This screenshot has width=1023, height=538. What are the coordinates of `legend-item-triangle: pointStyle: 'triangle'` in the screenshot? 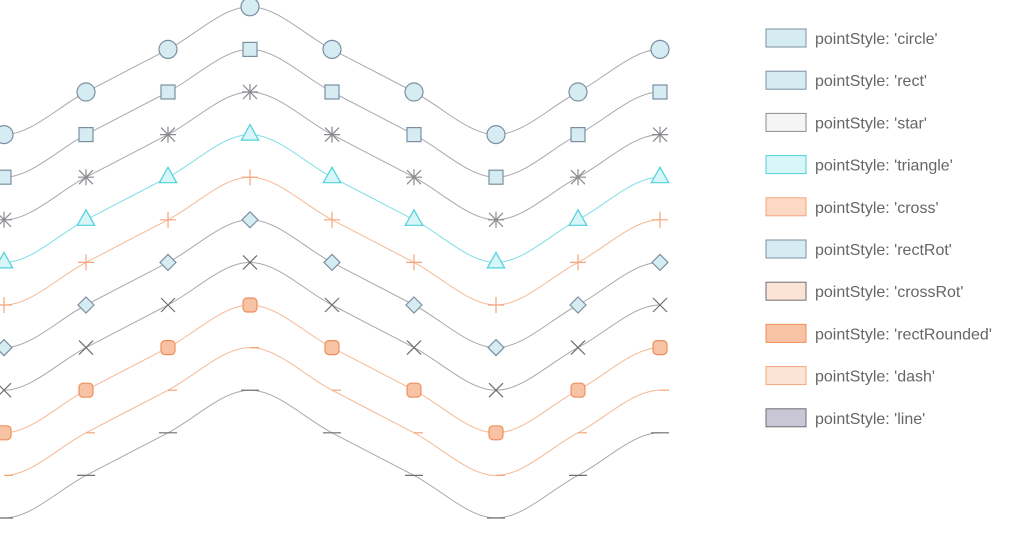 It's located at (859, 165).